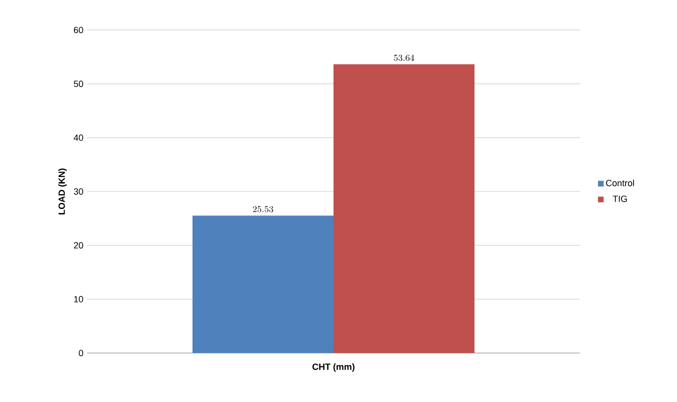  Describe the element at coordinates (404, 57) in the screenshot. I see `data-label: 53.64` at that location.